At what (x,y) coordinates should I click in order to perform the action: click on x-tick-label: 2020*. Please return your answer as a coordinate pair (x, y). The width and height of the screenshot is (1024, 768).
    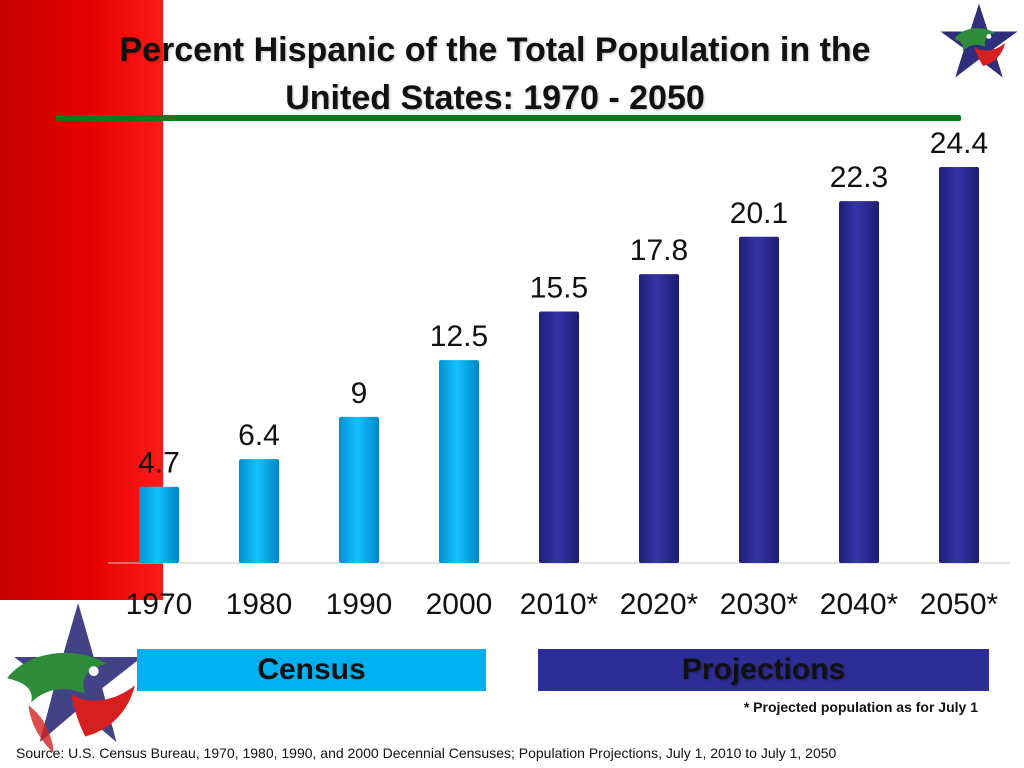
    Looking at the image, I should click on (659, 604).